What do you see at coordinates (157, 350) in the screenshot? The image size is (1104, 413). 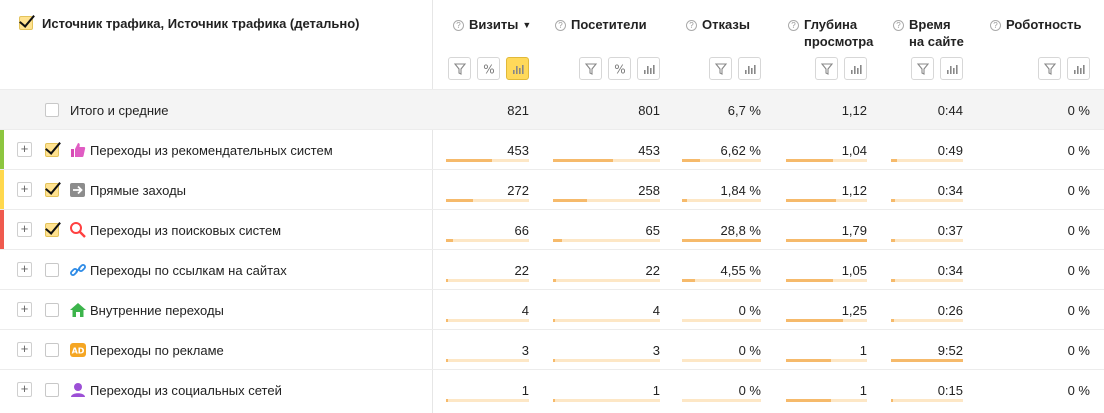 I see `row-label: Переходы по рекламе` at bounding box center [157, 350].